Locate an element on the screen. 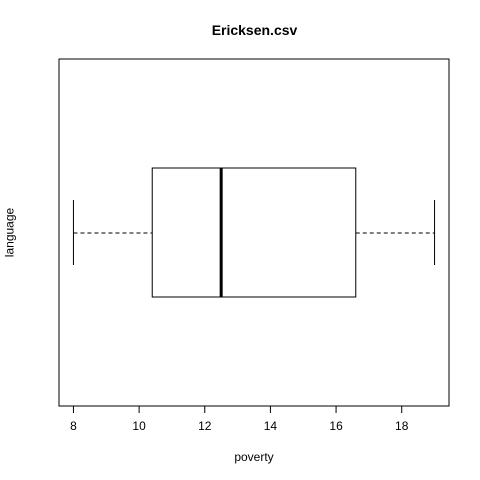  y-axis-label: language is located at coordinates (10, 232).